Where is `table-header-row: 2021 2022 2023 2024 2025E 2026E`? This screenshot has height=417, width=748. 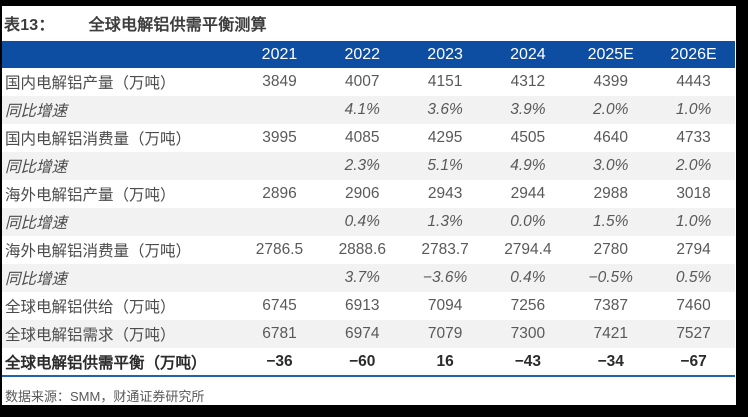 table-header-row: 2021 2022 2023 2024 2025E 2026E is located at coordinates (368, 54).